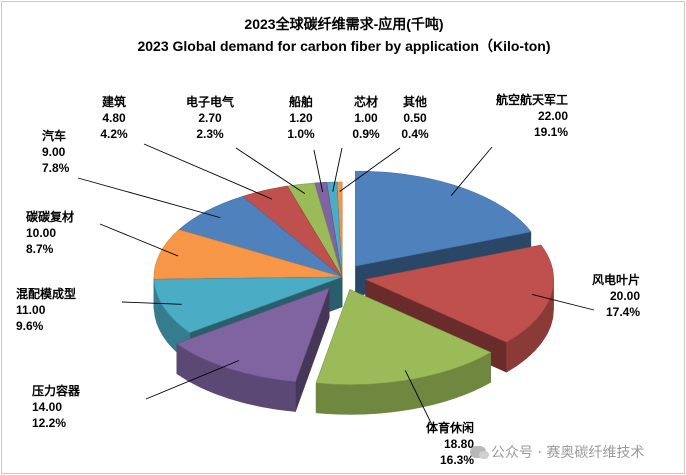  Describe the element at coordinates (459, 444) in the screenshot. I see `slice-value-label: 18.80` at that location.